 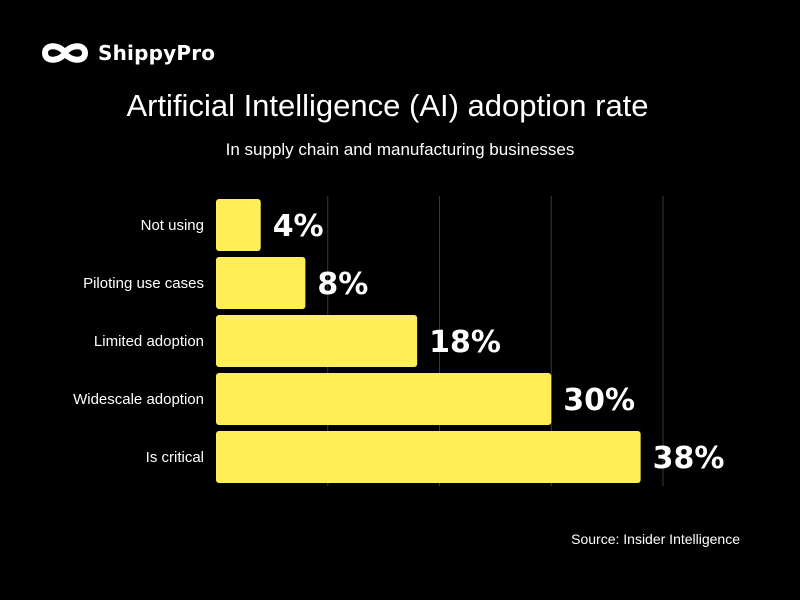 I want to click on value-label-0: 4%, so click(x=298, y=226).